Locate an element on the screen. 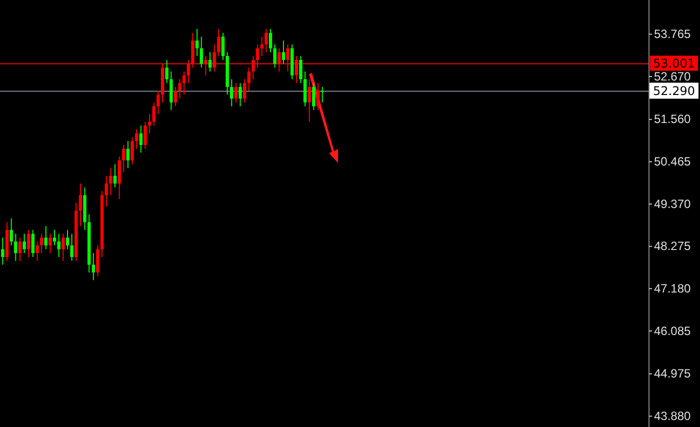  y-tick-label: 47.180 is located at coordinates (673, 289).